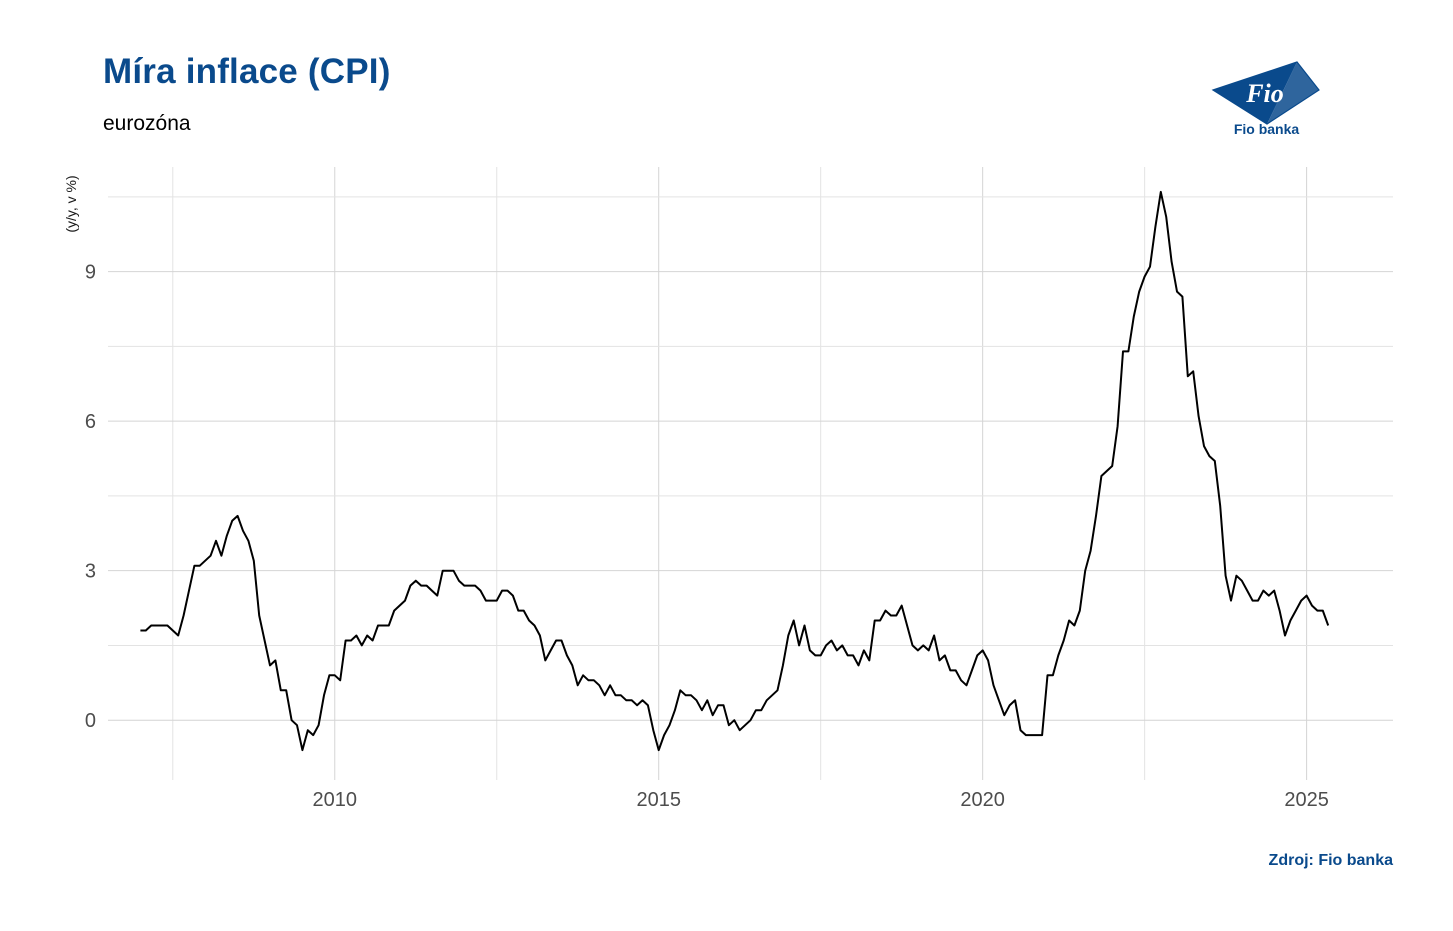 This screenshot has height=931, width=1453. What do you see at coordinates (90, 721) in the screenshot?
I see `y-tick-label: 0` at bounding box center [90, 721].